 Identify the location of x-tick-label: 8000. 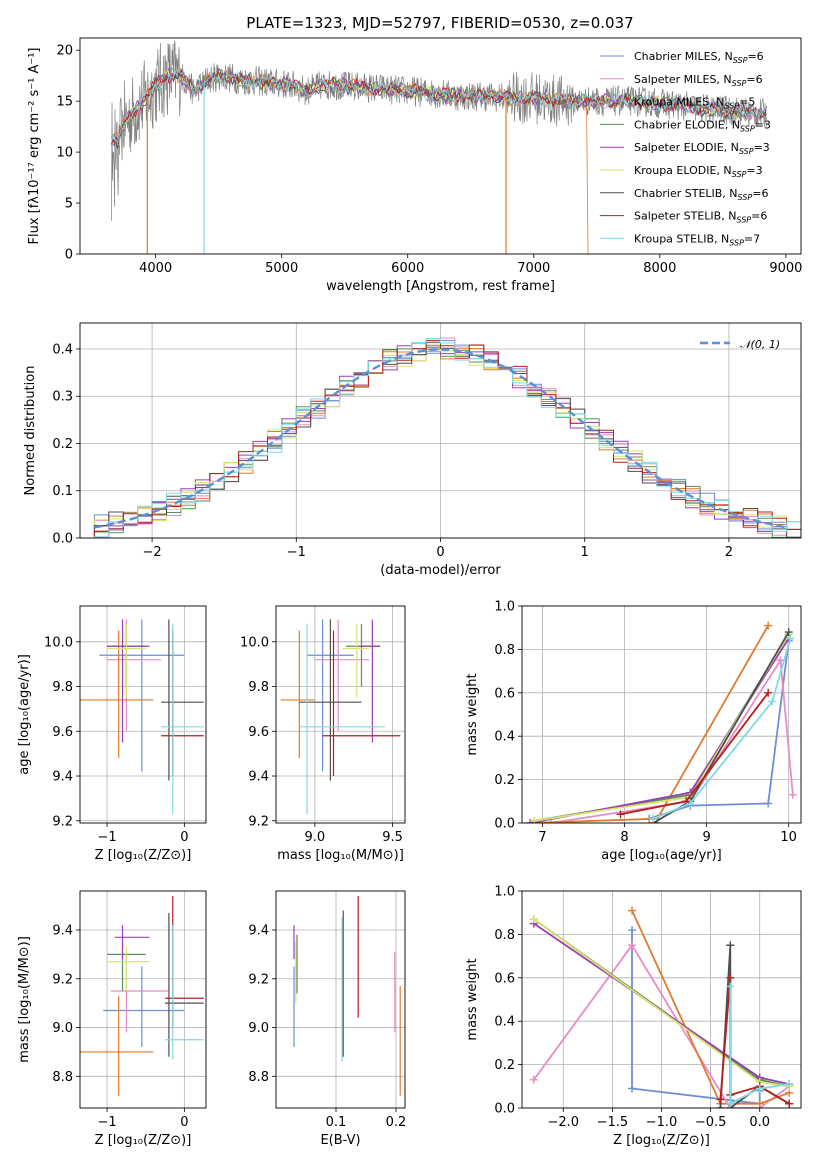
(659, 268).